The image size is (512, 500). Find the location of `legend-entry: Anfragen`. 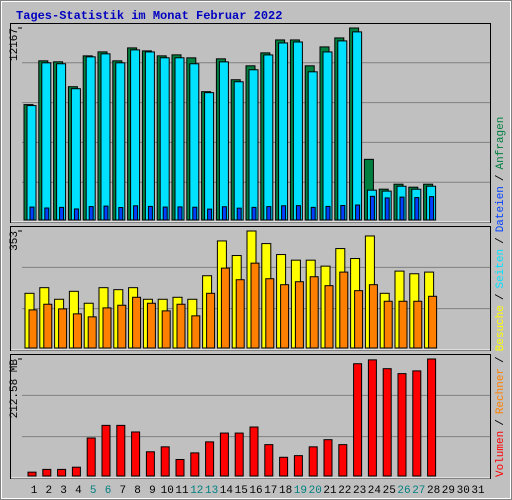

legend-entry: Anfragen is located at coordinates (501, 143).